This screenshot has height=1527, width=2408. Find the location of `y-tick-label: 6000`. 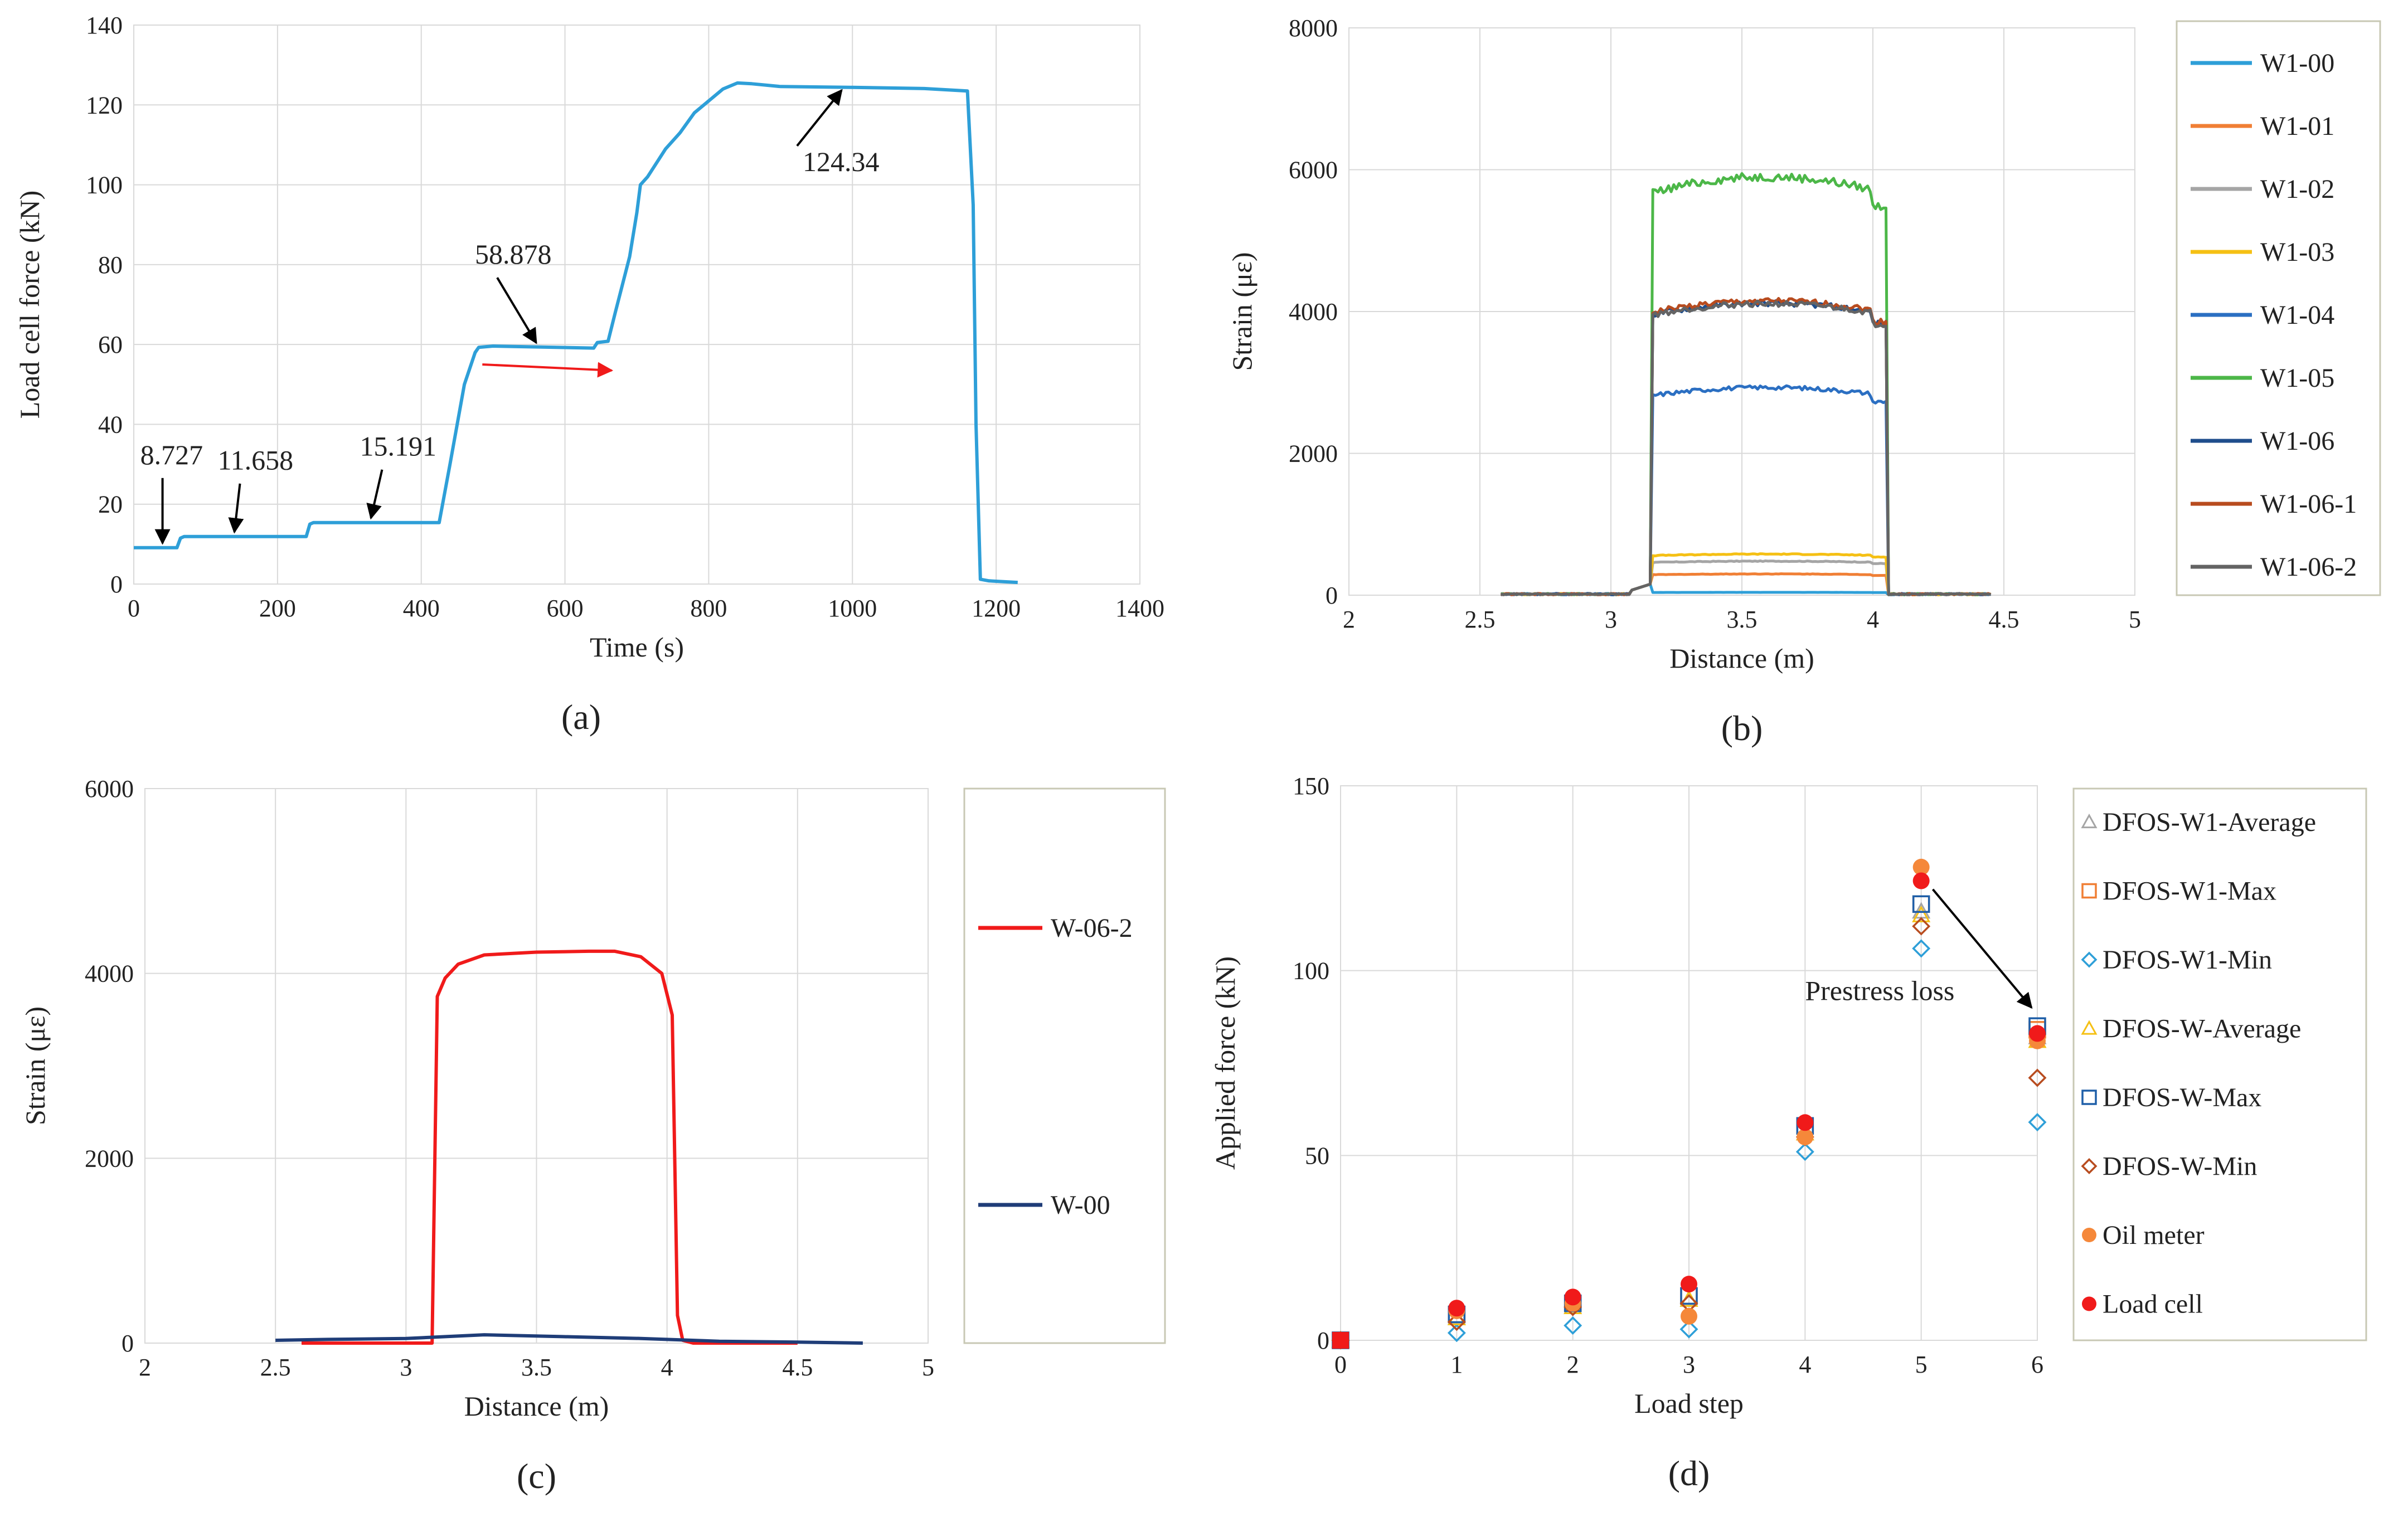

y-tick-label: 6000 is located at coordinates (109, 789).